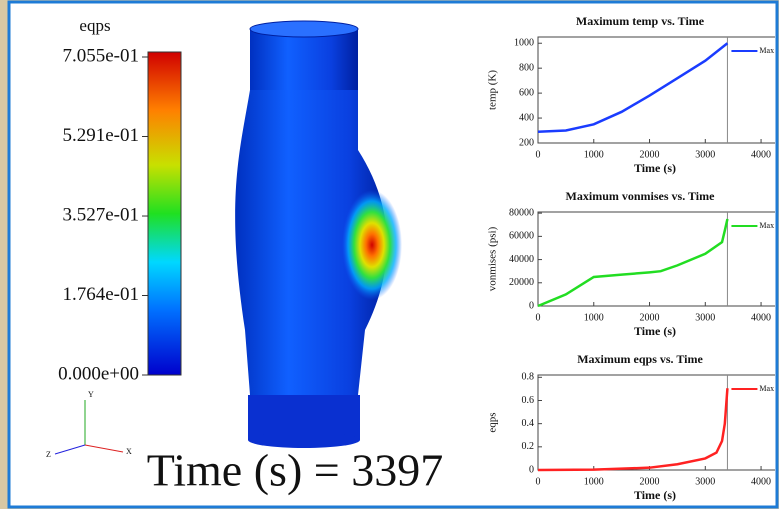 The height and width of the screenshot is (509, 779). Describe the element at coordinates (493, 258) in the screenshot. I see `y-axis-label: vonmises (psi)` at that location.